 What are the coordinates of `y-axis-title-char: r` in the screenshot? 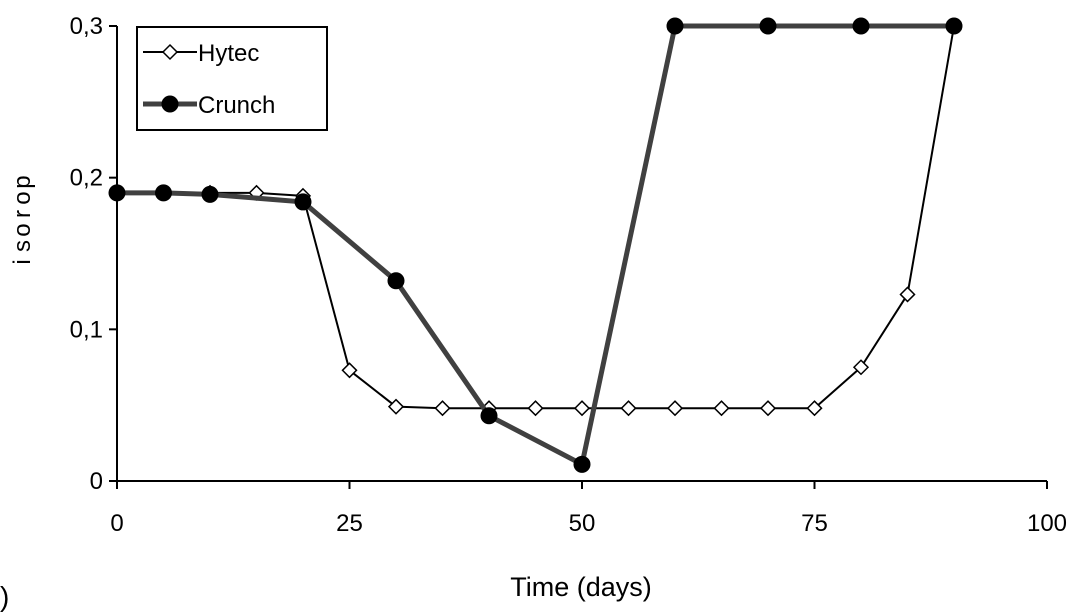 It's located at (22, 214).